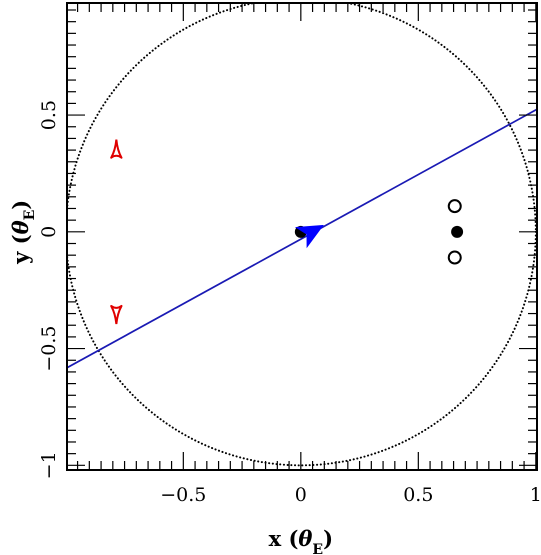  I want to click on x-axis-label: x (θE), so click(301, 540).